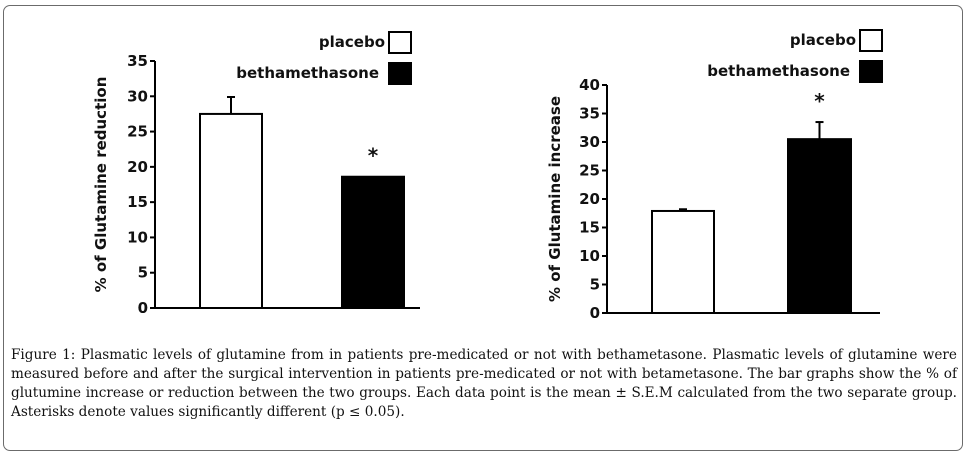 This screenshot has width=972, height=459. Describe the element at coordinates (101, 185) in the screenshot. I see `y-axis-title: % of Glutamine reduction` at that location.